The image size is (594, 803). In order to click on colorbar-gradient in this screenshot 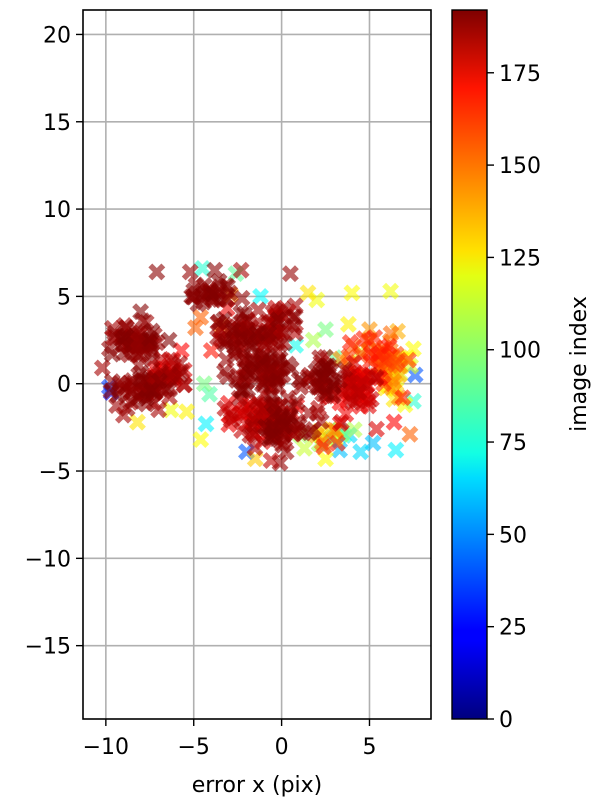, I will do `click(469, 364)`.